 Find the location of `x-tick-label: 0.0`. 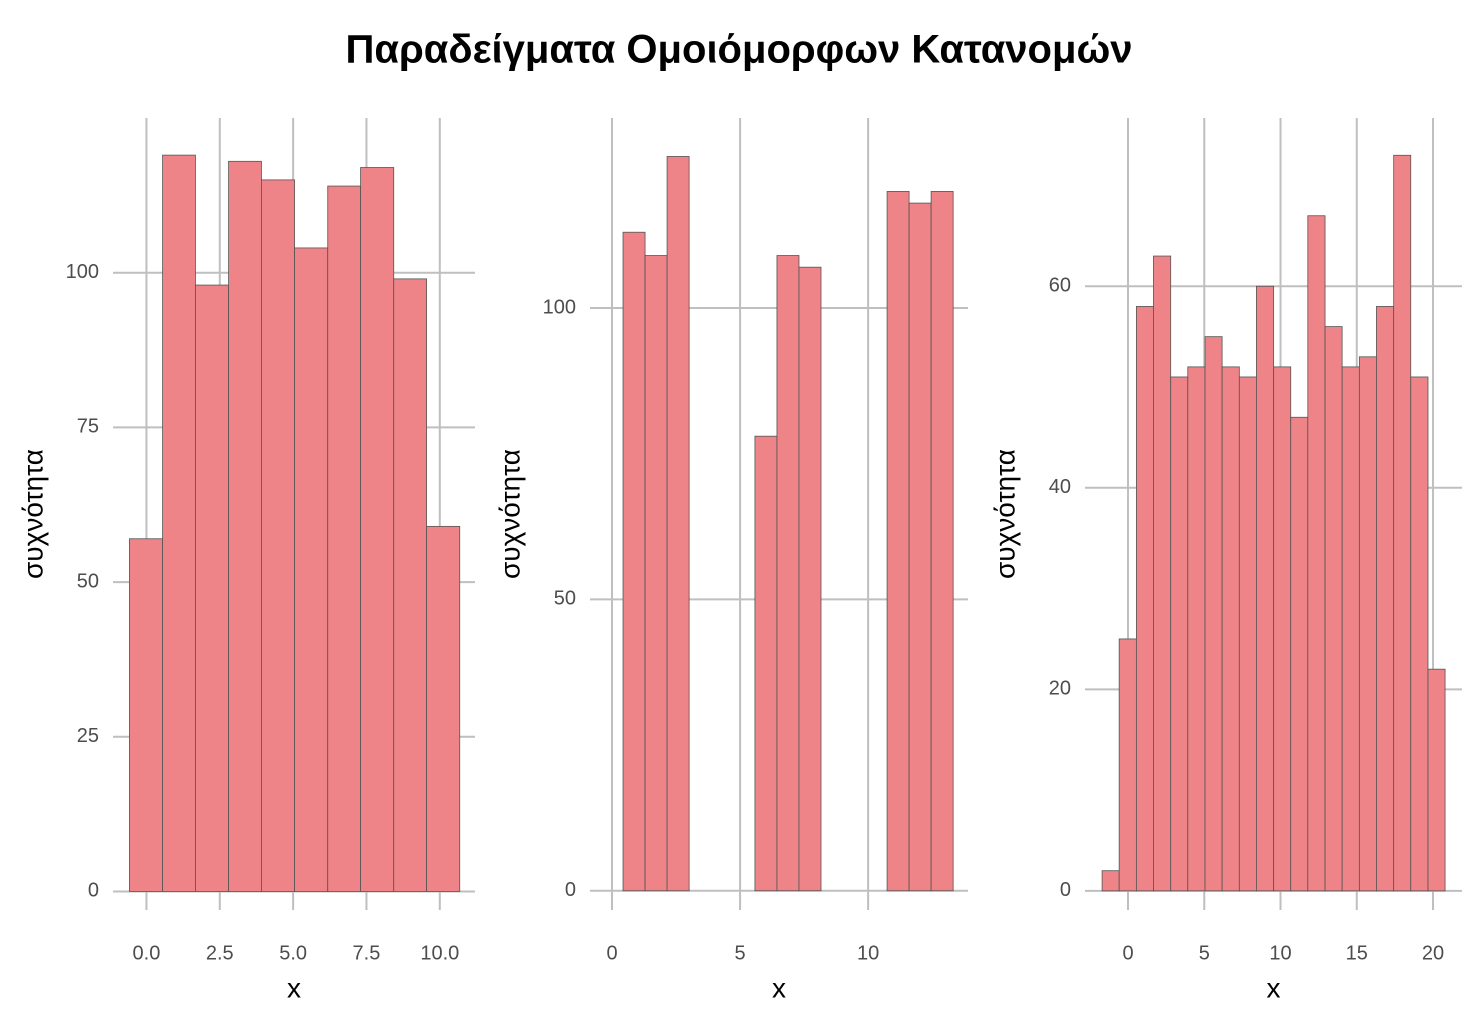

x-tick-label: 0.0 is located at coordinates (147, 953).